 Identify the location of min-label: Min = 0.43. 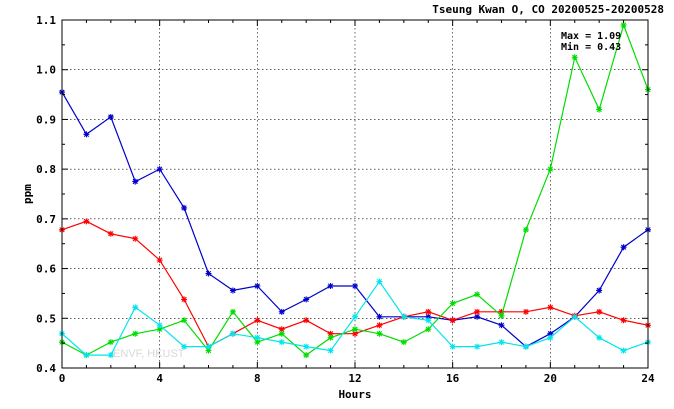
(591, 47).